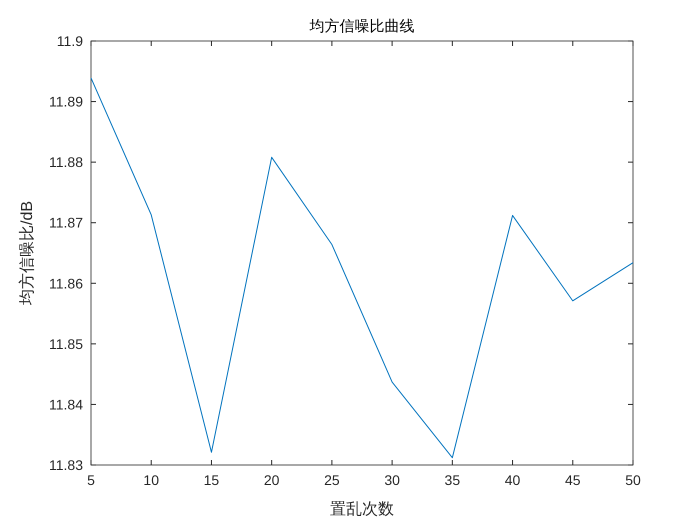 This screenshot has height=525, width=700. I want to click on y-axis-title: 均方信噪比/dB, so click(27, 253).